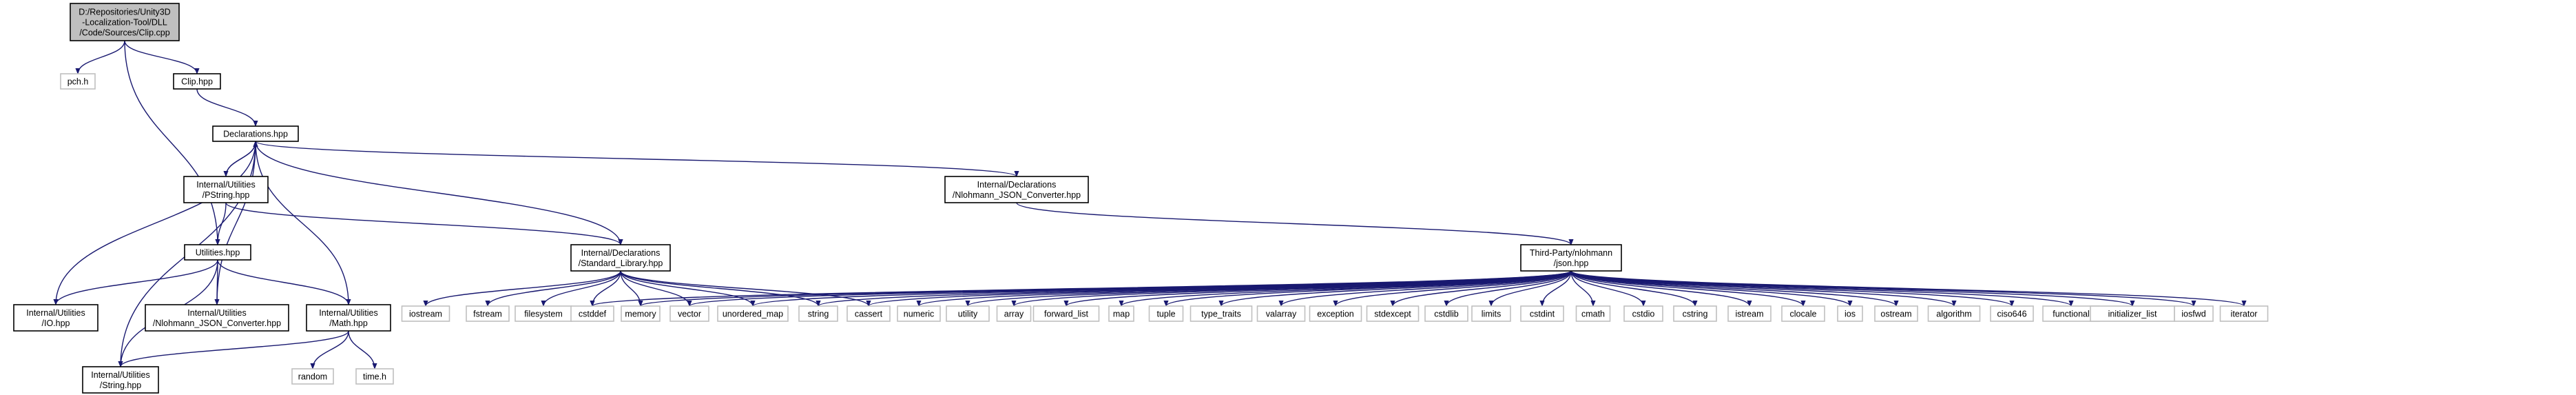 The width and height of the screenshot is (2576, 395). I want to click on node-initializer-list: initializer_list, so click(2132, 313).